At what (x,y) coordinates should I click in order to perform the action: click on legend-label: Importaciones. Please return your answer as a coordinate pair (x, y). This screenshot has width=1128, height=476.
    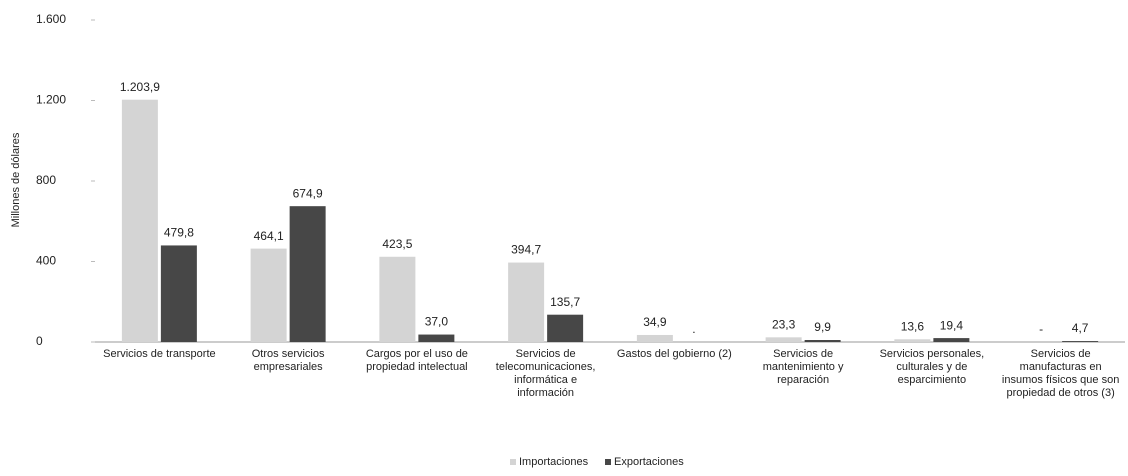
    Looking at the image, I should click on (554, 462).